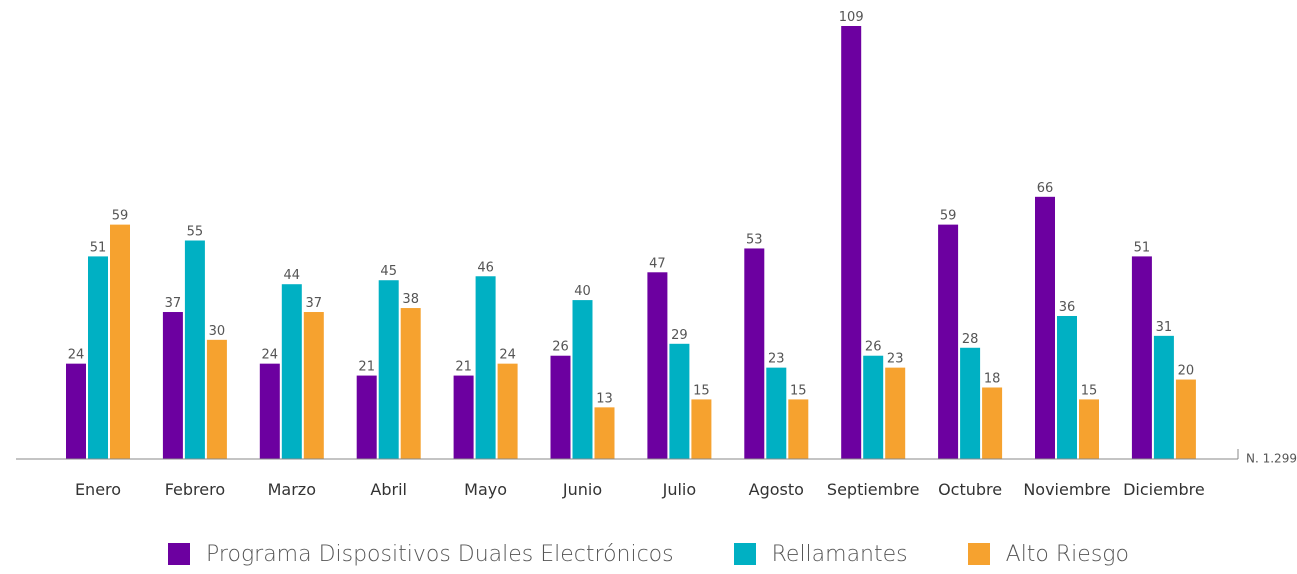 This screenshot has height=574, width=1297. Describe the element at coordinates (410, 299) in the screenshot. I see `value-label-alto-riesgo-abril: 38` at that location.